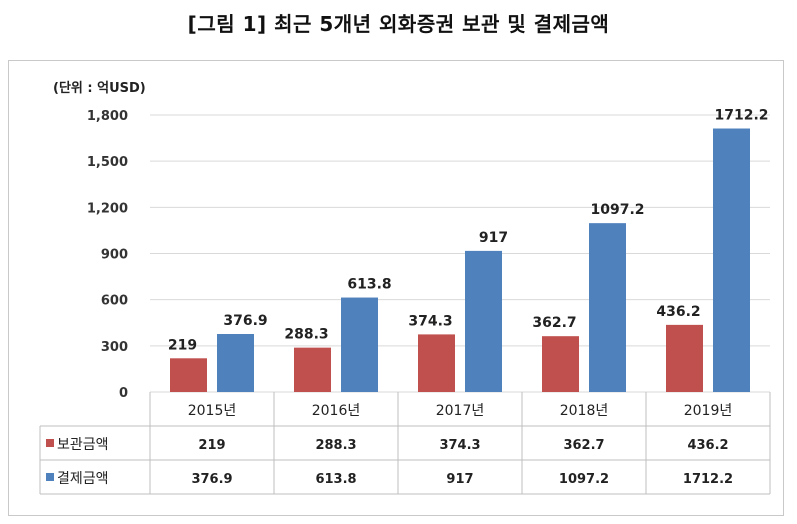 The image size is (797, 524). What do you see at coordinates (584, 411) in the screenshot?
I see `x-category-label: 2018년` at bounding box center [584, 411].